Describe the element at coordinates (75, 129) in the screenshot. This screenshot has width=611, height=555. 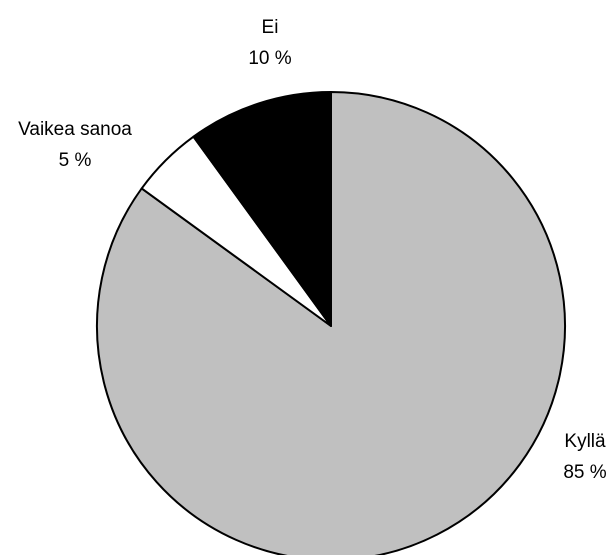
I see `slice-label: Vaikea sanoa` at that location.